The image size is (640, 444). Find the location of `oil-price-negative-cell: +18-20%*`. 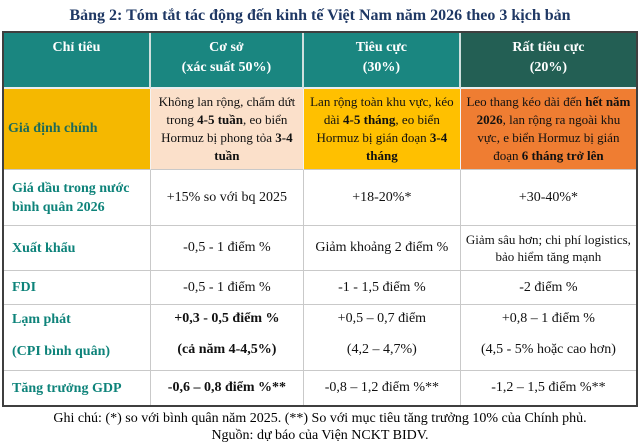

oil-price-negative-cell: +18-20%* is located at coordinates (382, 198).